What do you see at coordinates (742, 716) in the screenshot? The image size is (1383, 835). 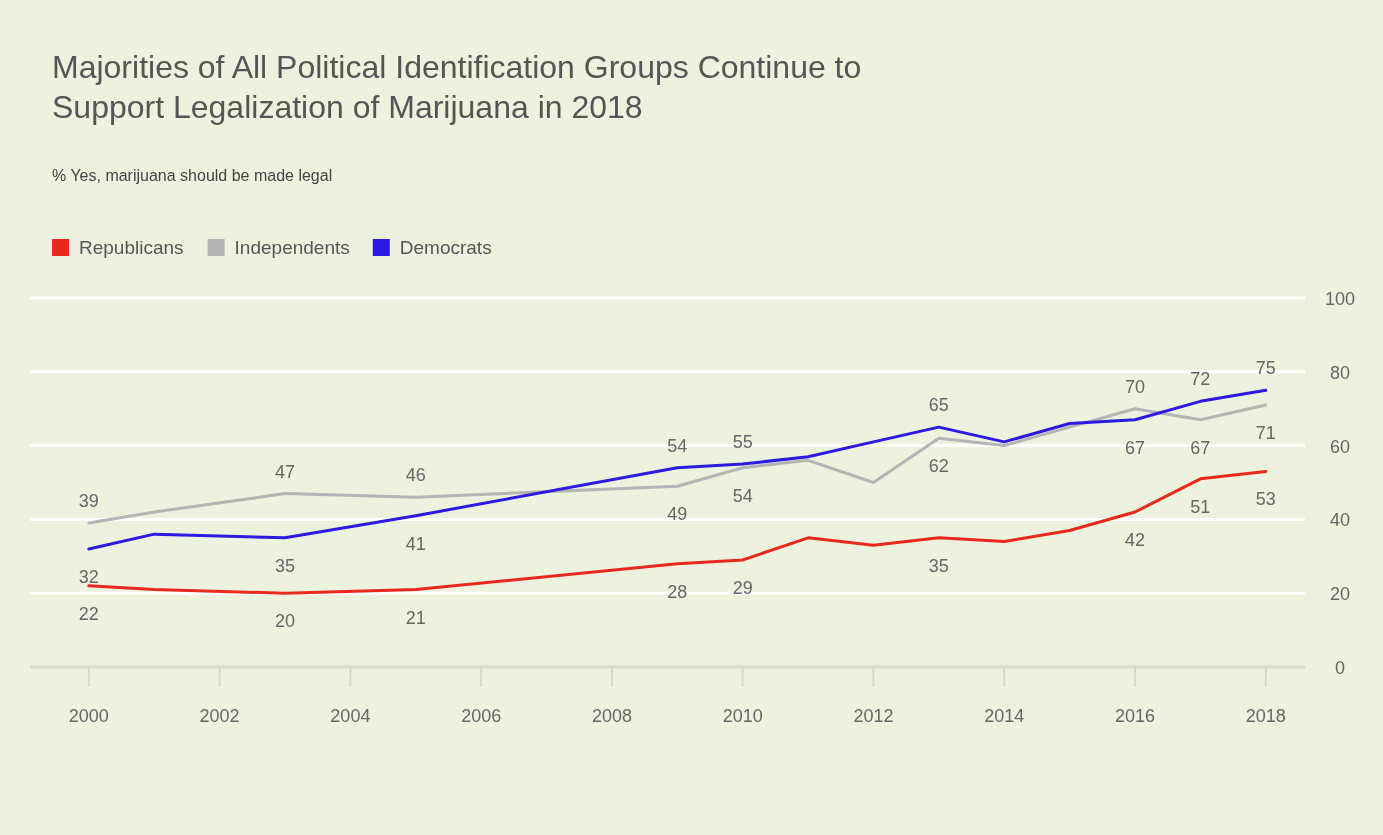 I see `x-tick-label: 2010` at bounding box center [742, 716].